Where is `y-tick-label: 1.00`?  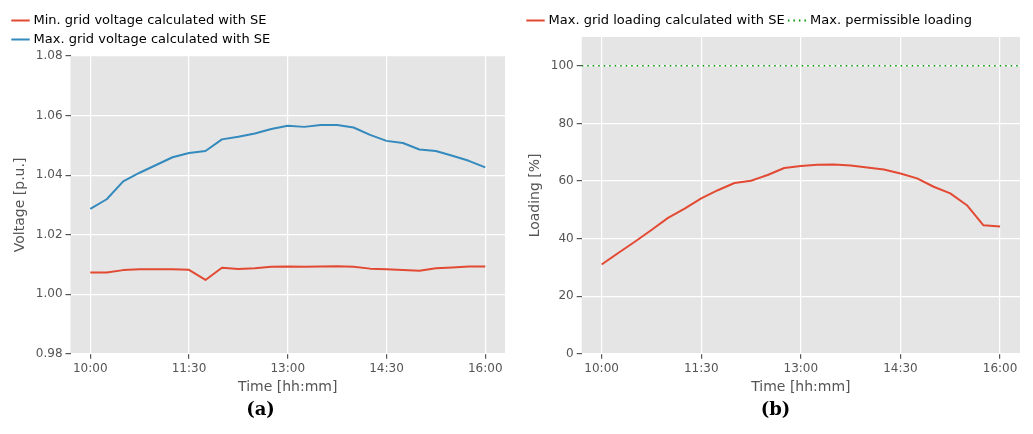
y-tick-label: 1.00 is located at coordinates (49, 293).